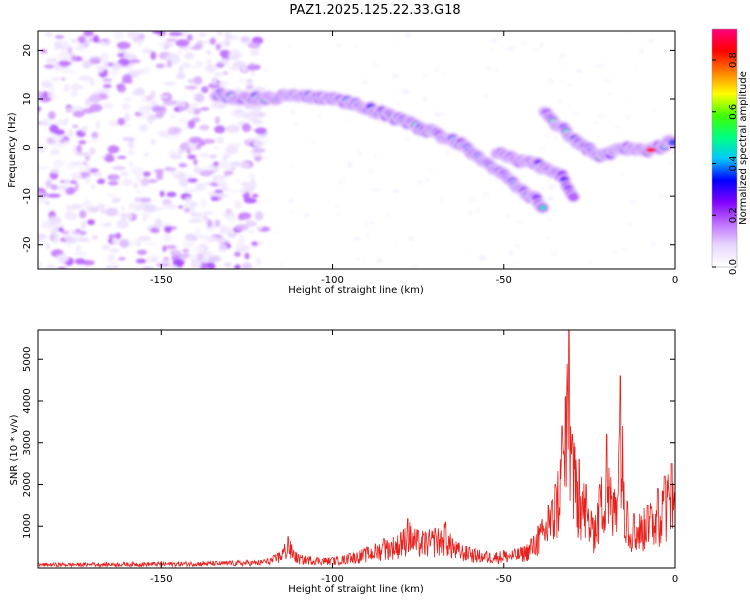 The width and height of the screenshot is (750, 600). What do you see at coordinates (356, 589) in the screenshot?
I see `snr-x-label: Height of straight line (km)` at bounding box center [356, 589].